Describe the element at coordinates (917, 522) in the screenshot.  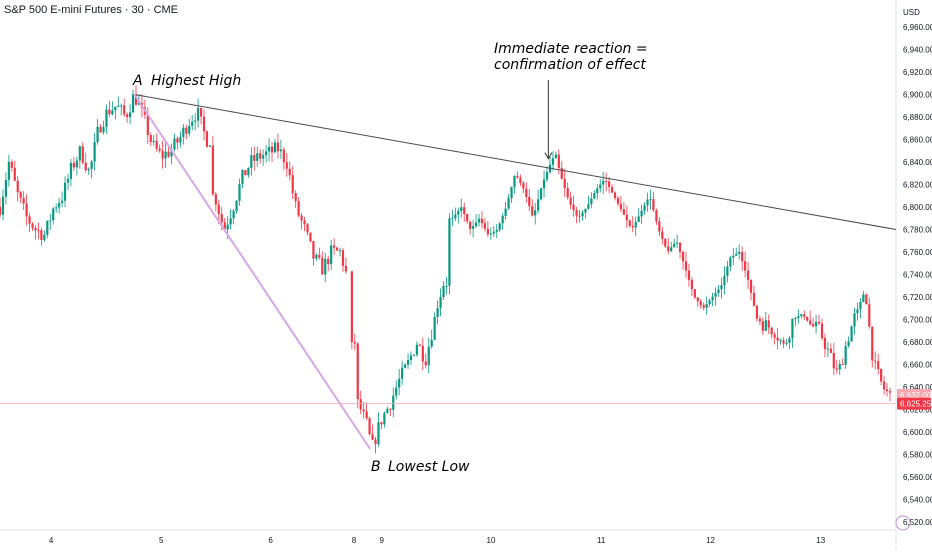
I see `y-tick-label: 6,520.00` at that location.